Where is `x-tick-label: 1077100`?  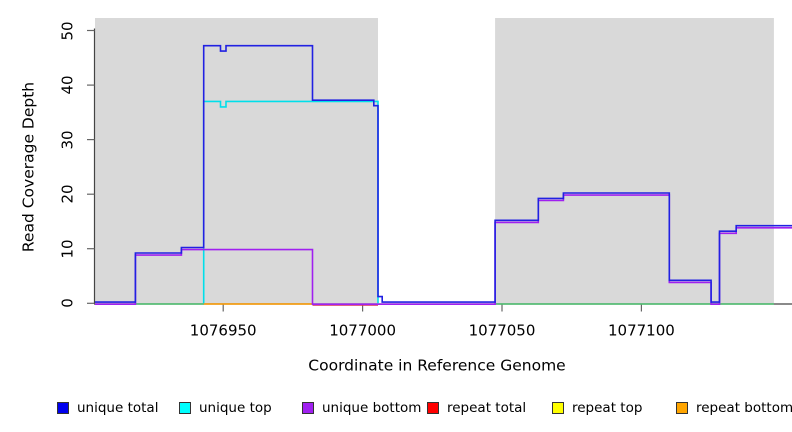
x-tick-label: 1077100 is located at coordinates (641, 330).